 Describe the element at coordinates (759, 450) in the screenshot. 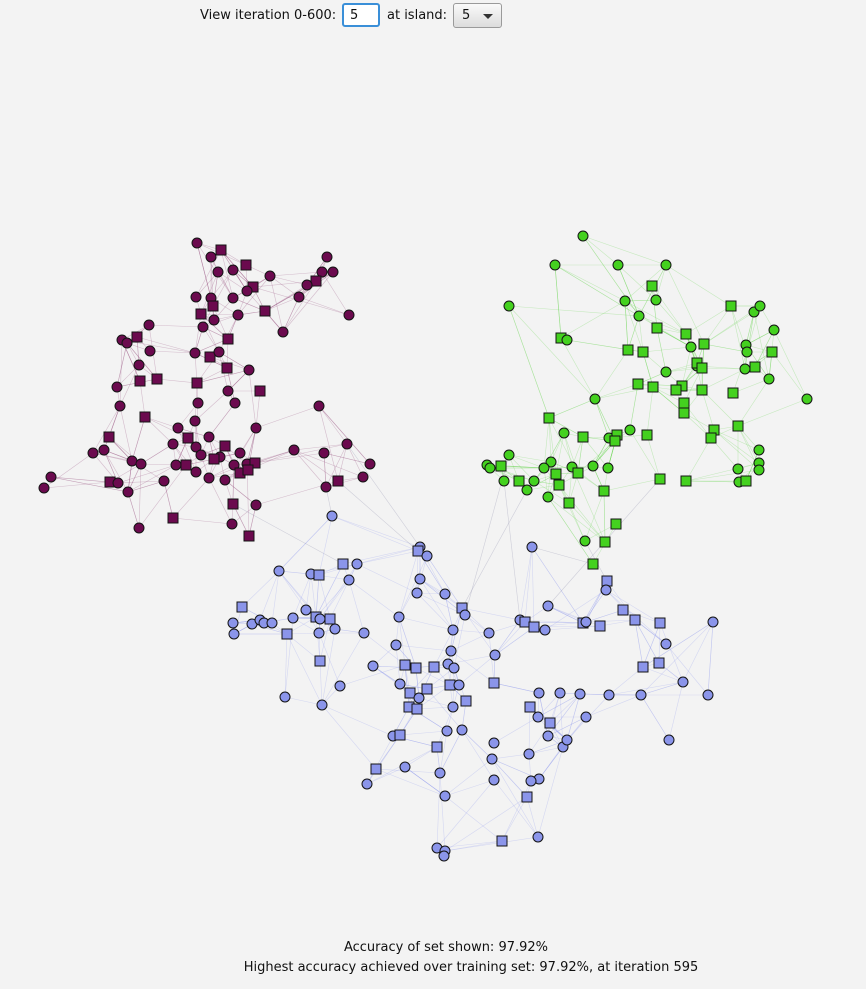

I see `node-circle-green` at that location.